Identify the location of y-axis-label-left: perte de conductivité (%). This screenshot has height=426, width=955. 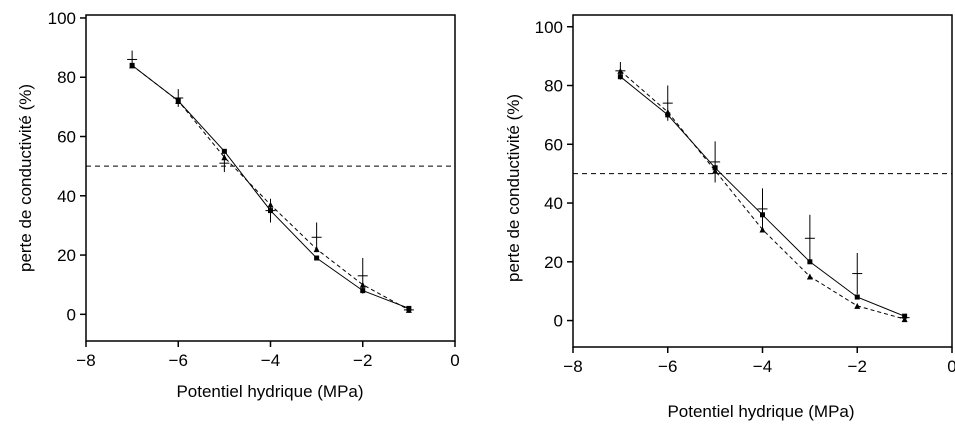
(25, 178).